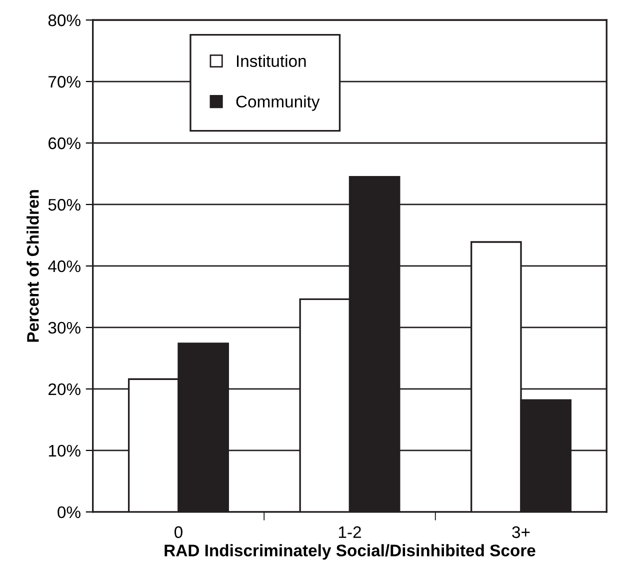 This screenshot has width=619, height=572. I want to click on y-tick-label: 70%, so click(64, 82).